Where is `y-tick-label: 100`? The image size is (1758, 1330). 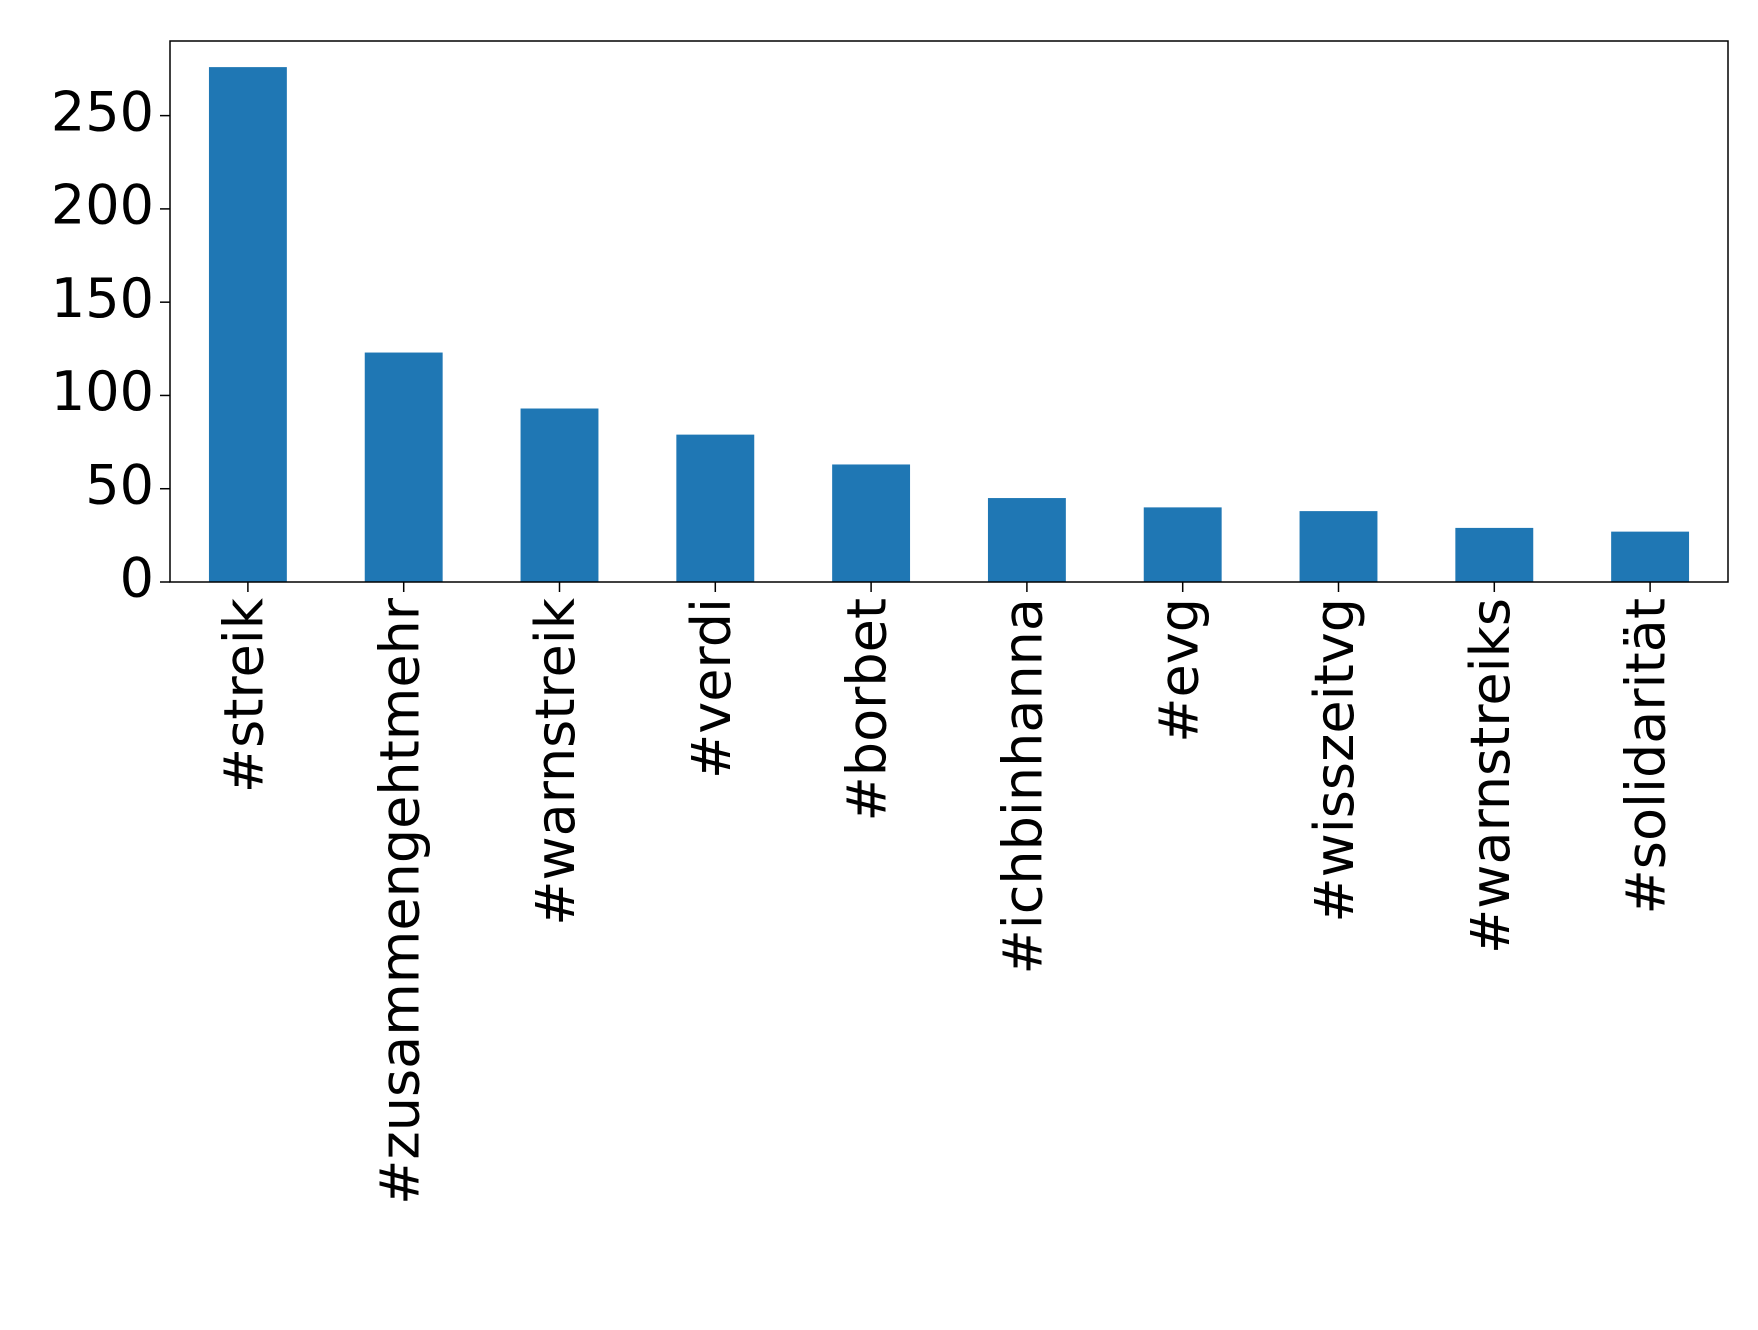
y-tick-label: 100 is located at coordinates (102, 391).